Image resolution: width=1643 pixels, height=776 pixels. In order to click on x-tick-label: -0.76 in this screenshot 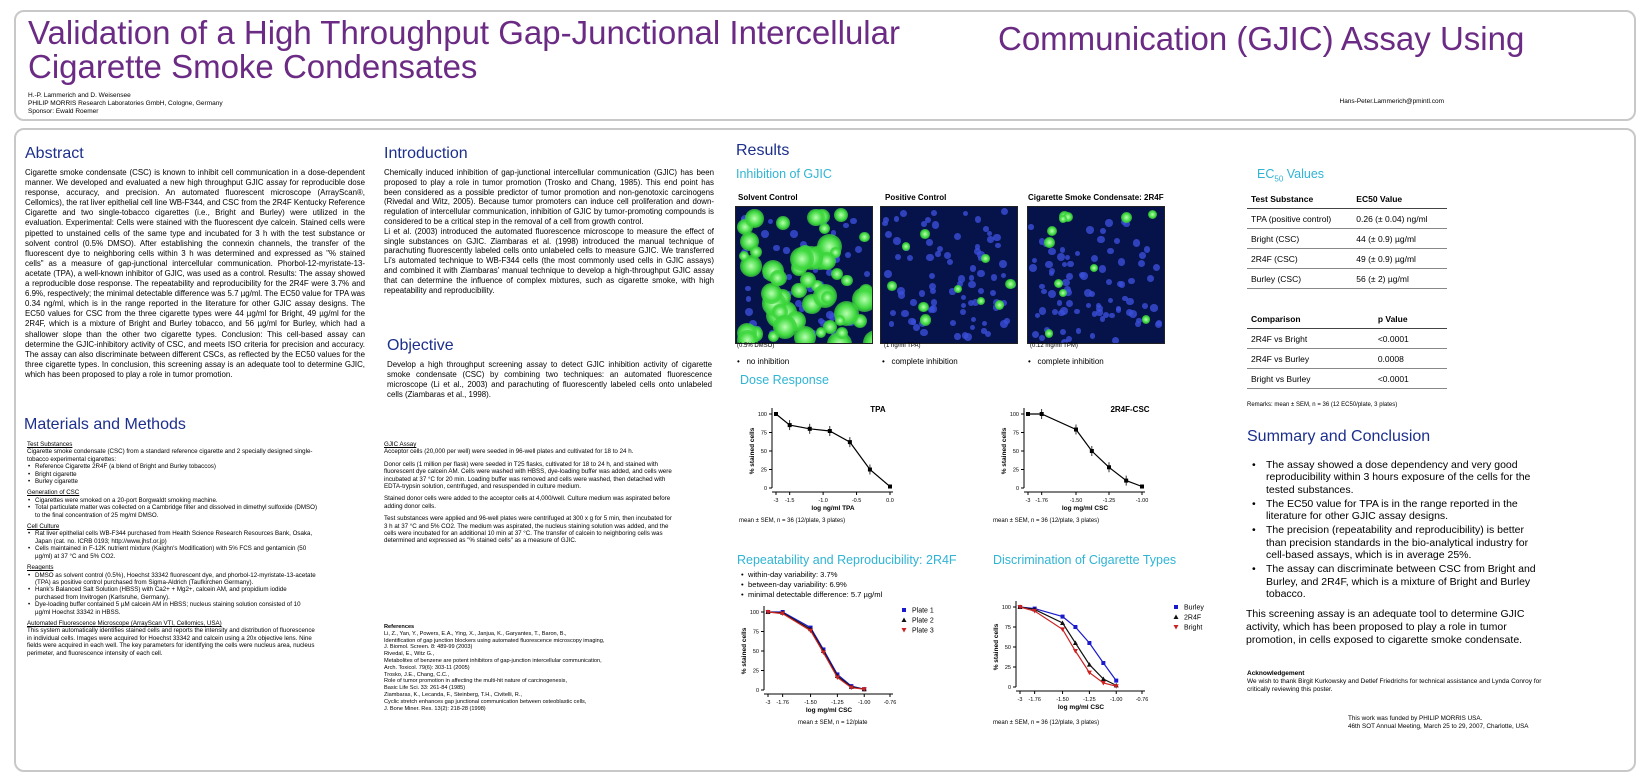, I will do `click(890, 703)`.